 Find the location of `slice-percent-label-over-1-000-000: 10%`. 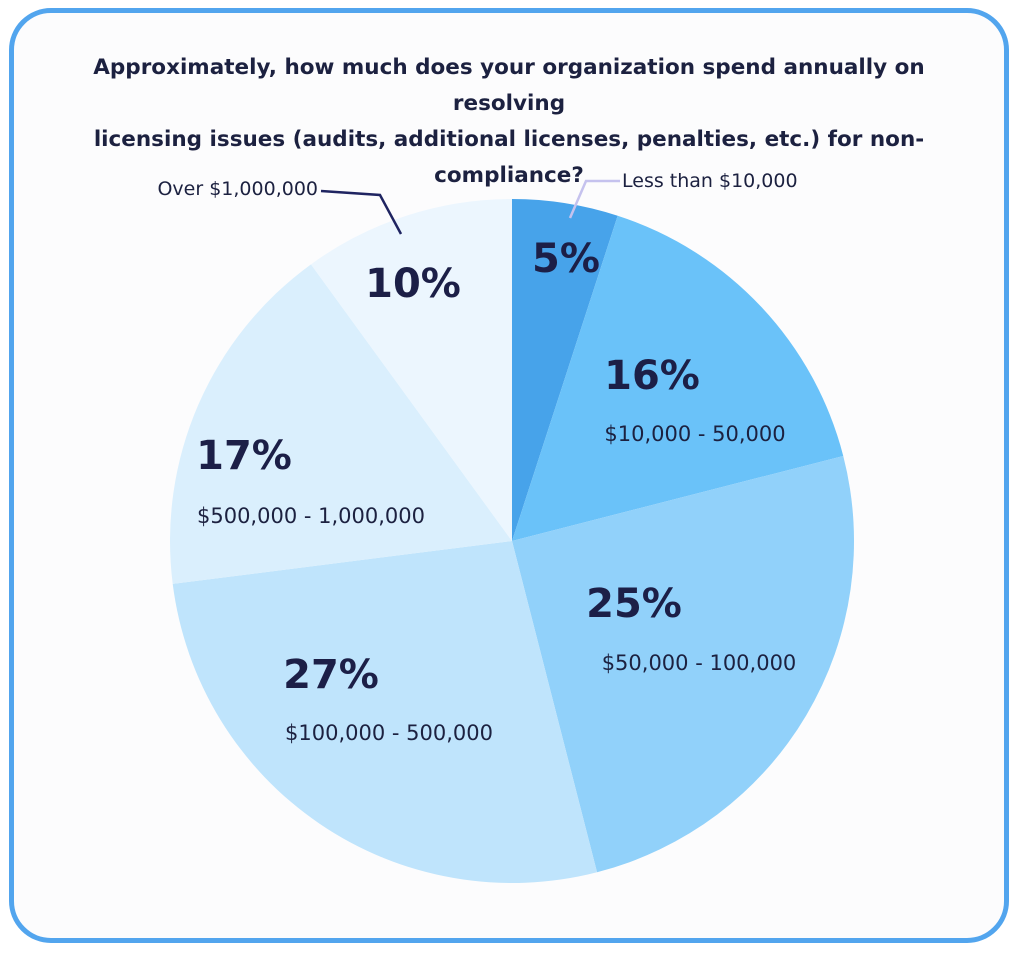

slice-percent-label-over-1-000-000: 10% is located at coordinates (413, 284).